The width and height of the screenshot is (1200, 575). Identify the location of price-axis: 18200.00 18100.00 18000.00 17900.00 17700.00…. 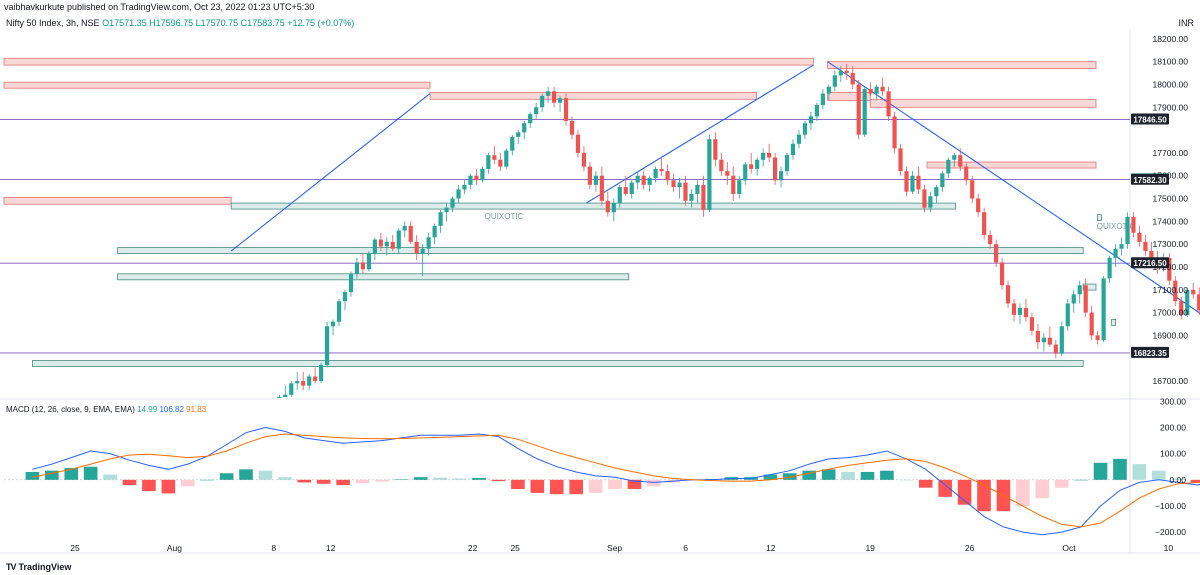
(1159, 285).